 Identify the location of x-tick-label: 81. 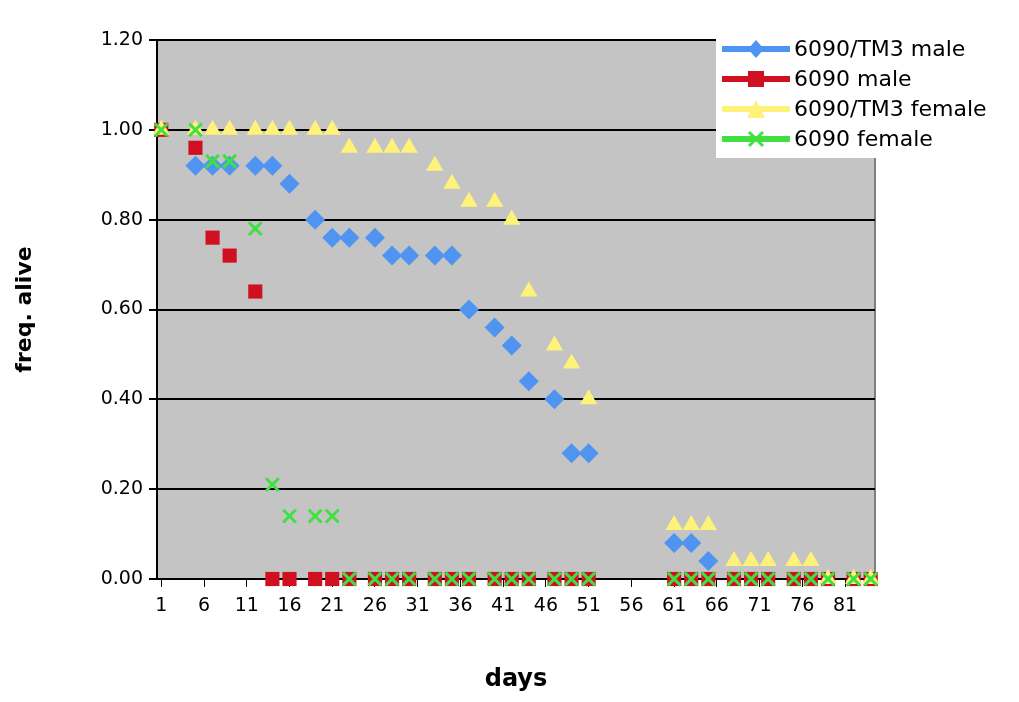
(845, 604).